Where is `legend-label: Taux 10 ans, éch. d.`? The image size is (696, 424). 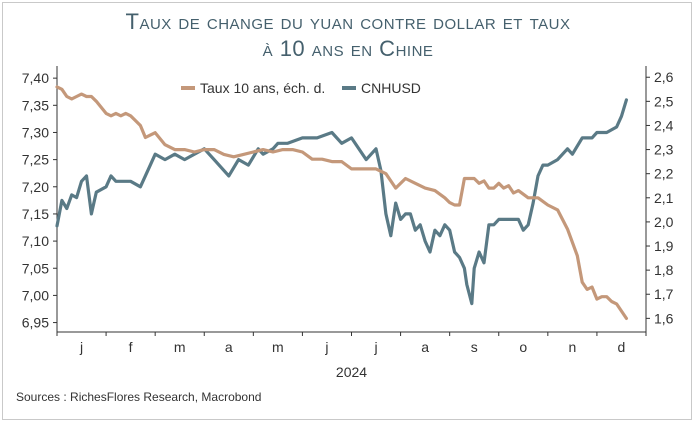
legend-label: Taux 10 ans, éch. d. is located at coordinates (262, 88).